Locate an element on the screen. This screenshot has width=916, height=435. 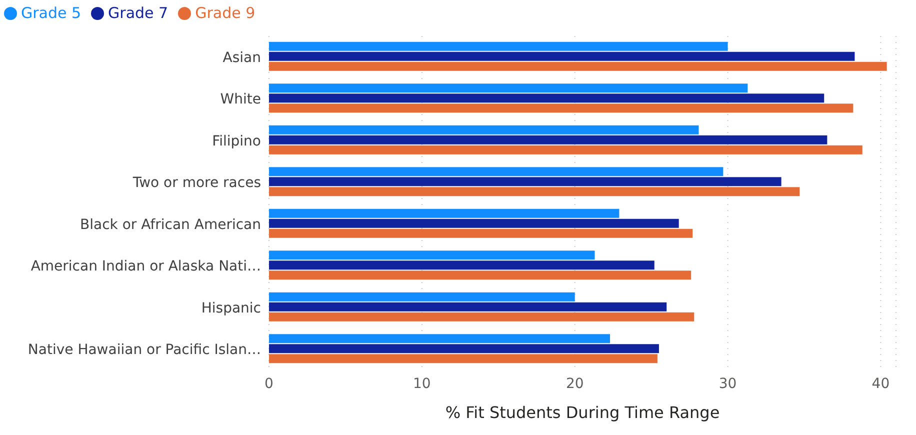
x-tick-label: 20 is located at coordinates (575, 384).